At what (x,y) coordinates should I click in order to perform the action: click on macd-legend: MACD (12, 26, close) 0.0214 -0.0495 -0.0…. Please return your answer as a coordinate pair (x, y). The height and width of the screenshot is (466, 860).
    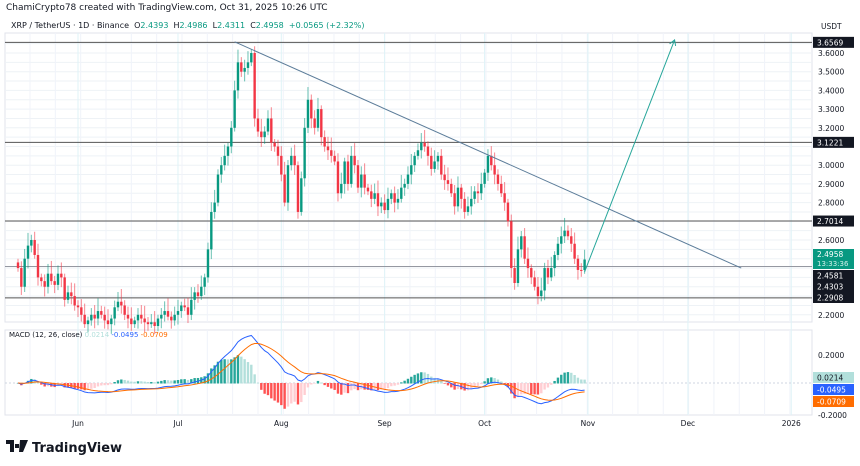
    Looking at the image, I should click on (88, 335).